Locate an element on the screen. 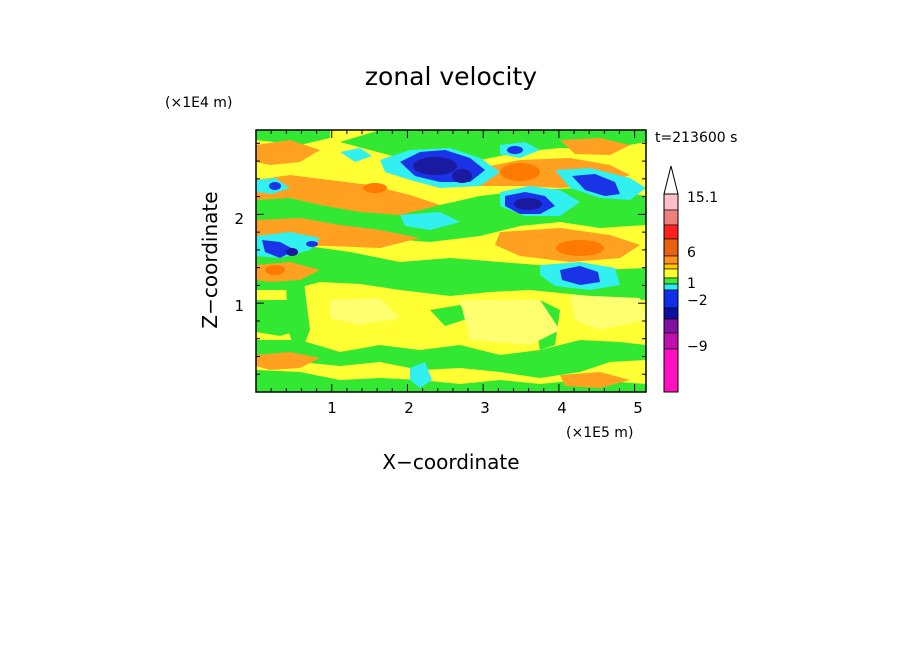 The image size is (904, 654). colorbar-label-3: 1 is located at coordinates (691, 284).